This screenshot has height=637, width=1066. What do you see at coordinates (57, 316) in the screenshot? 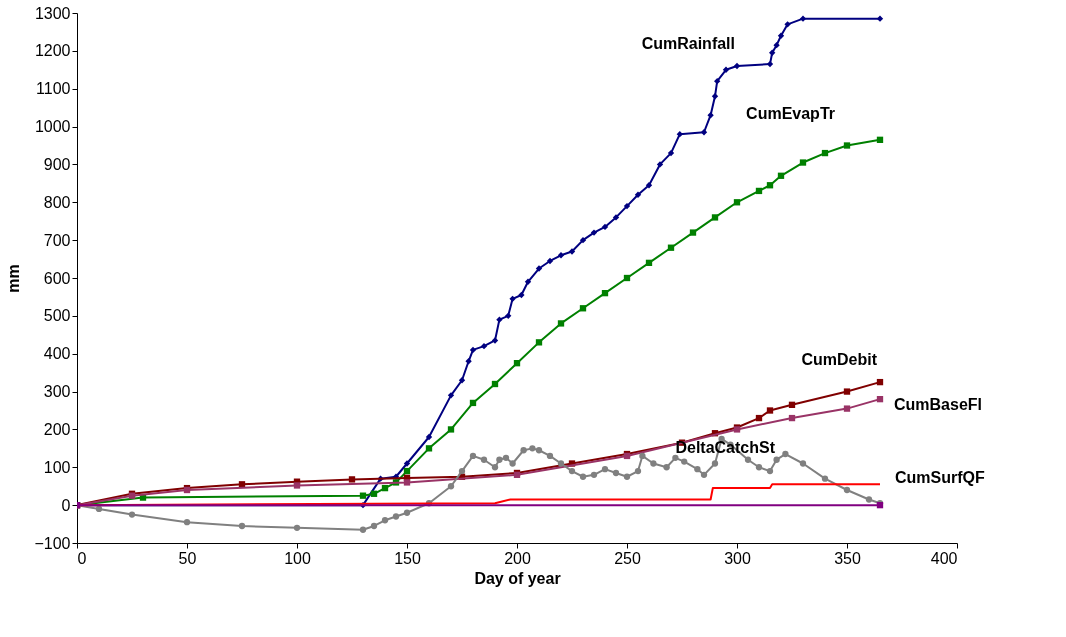
I see `y-tick-label: 500` at bounding box center [57, 316].